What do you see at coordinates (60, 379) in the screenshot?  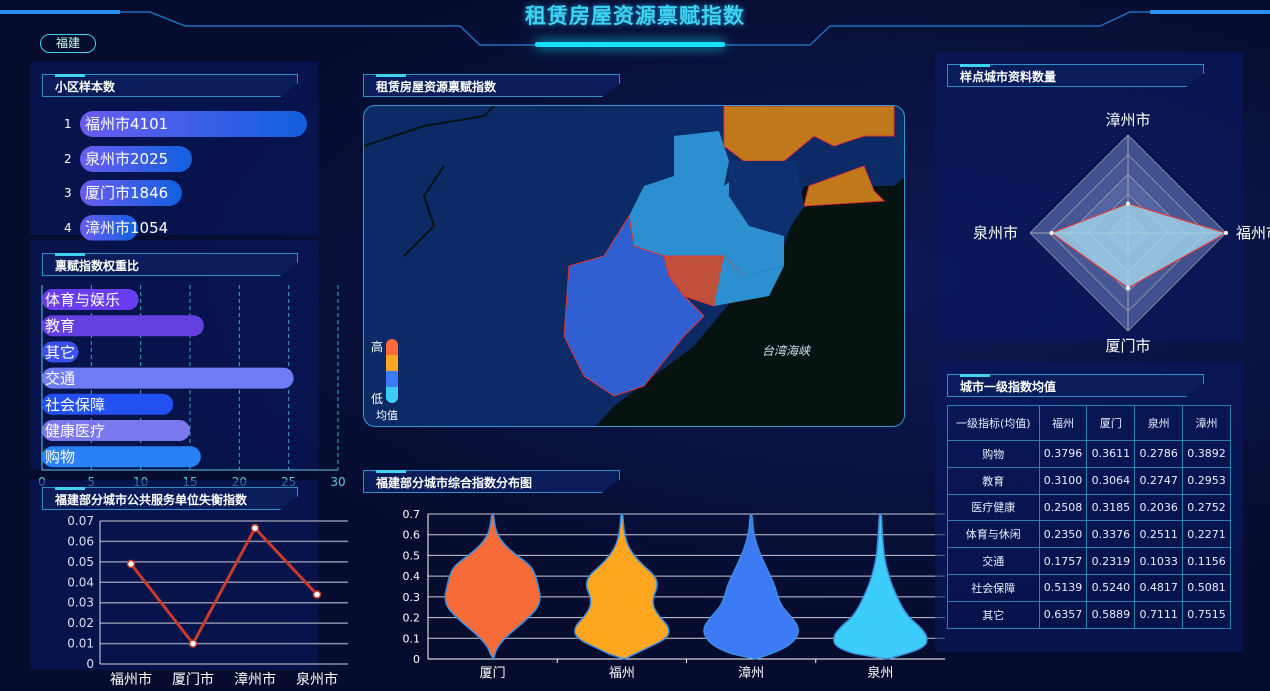 I see `bar-label: 交通` at bounding box center [60, 379].